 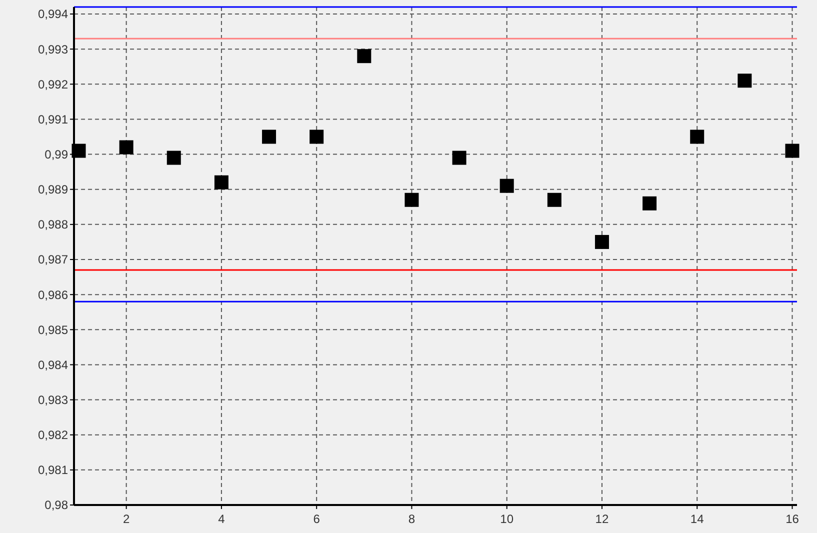 I want to click on x-tick-label: 16, so click(x=793, y=519).